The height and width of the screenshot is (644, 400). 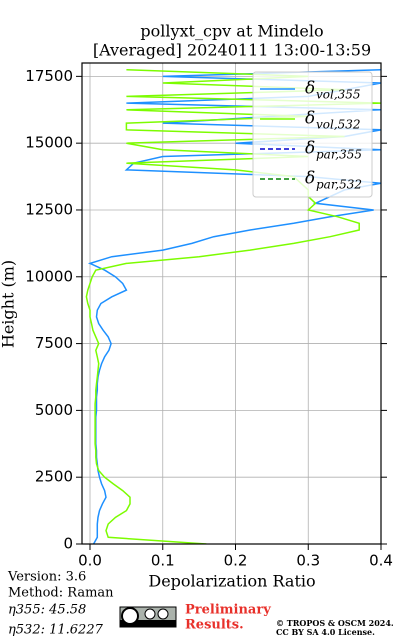 What do you see at coordinates (339, 155) in the screenshot?
I see `legend-label-sub: par,355` at bounding box center [339, 155].